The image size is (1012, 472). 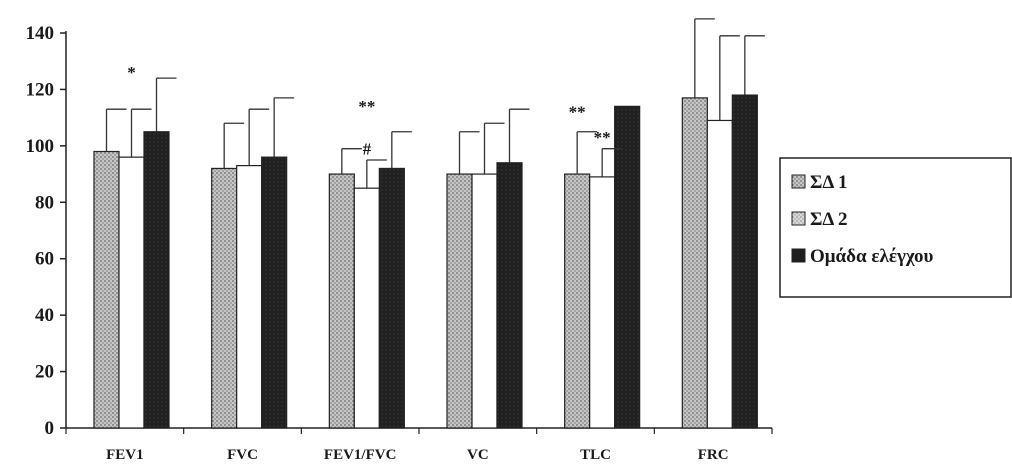 What do you see at coordinates (44, 372) in the screenshot?
I see `y-tick-label: 20` at bounding box center [44, 372].